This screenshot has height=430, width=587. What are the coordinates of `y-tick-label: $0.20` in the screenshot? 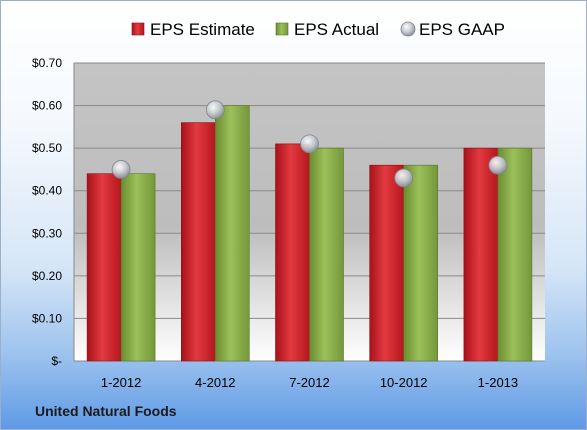 It's located at (47, 276).